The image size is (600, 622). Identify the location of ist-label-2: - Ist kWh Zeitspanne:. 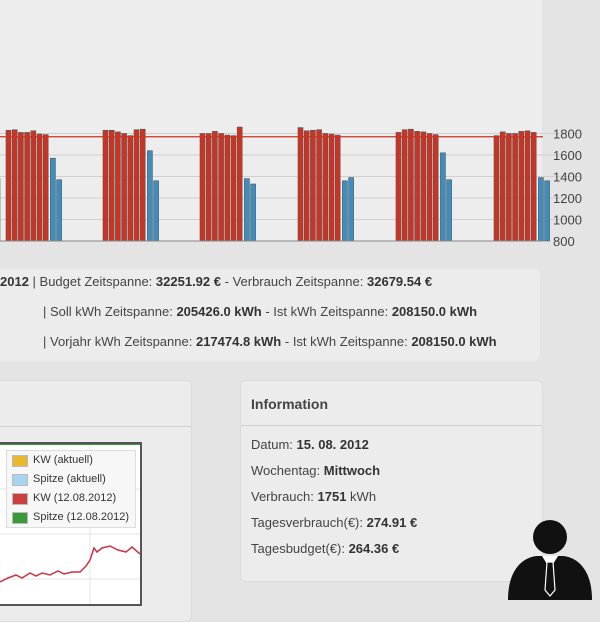
(346, 341).